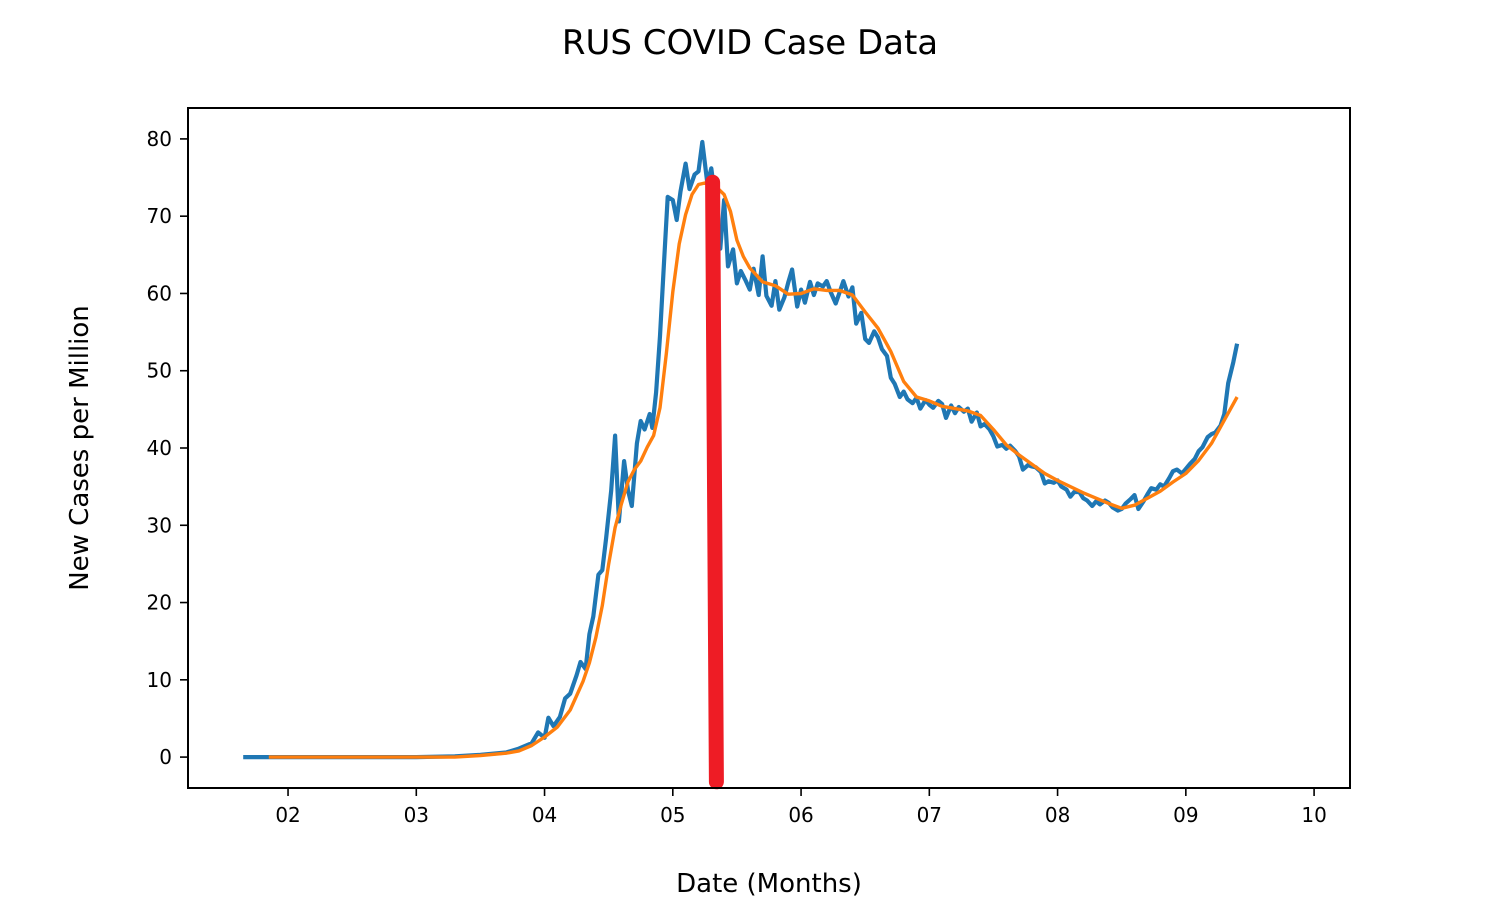  What do you see at coordinates (1185, 815) in the screenshot?
I see `x-tick-label: 09` at bounding box center [1185, 815].